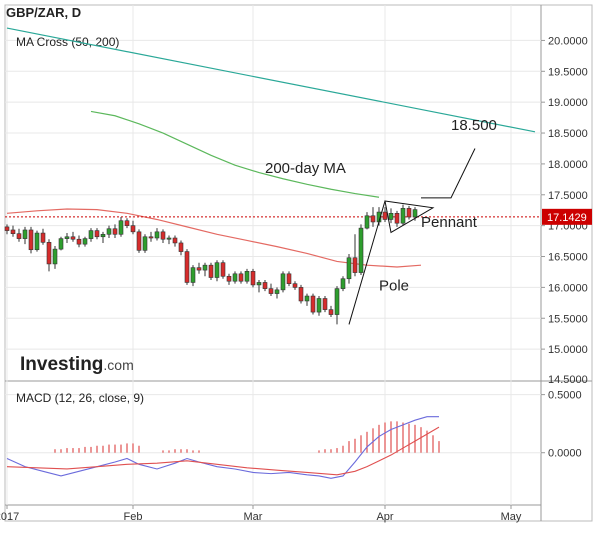  I want to click on watermark-bold: Investing, so click(61, 364).